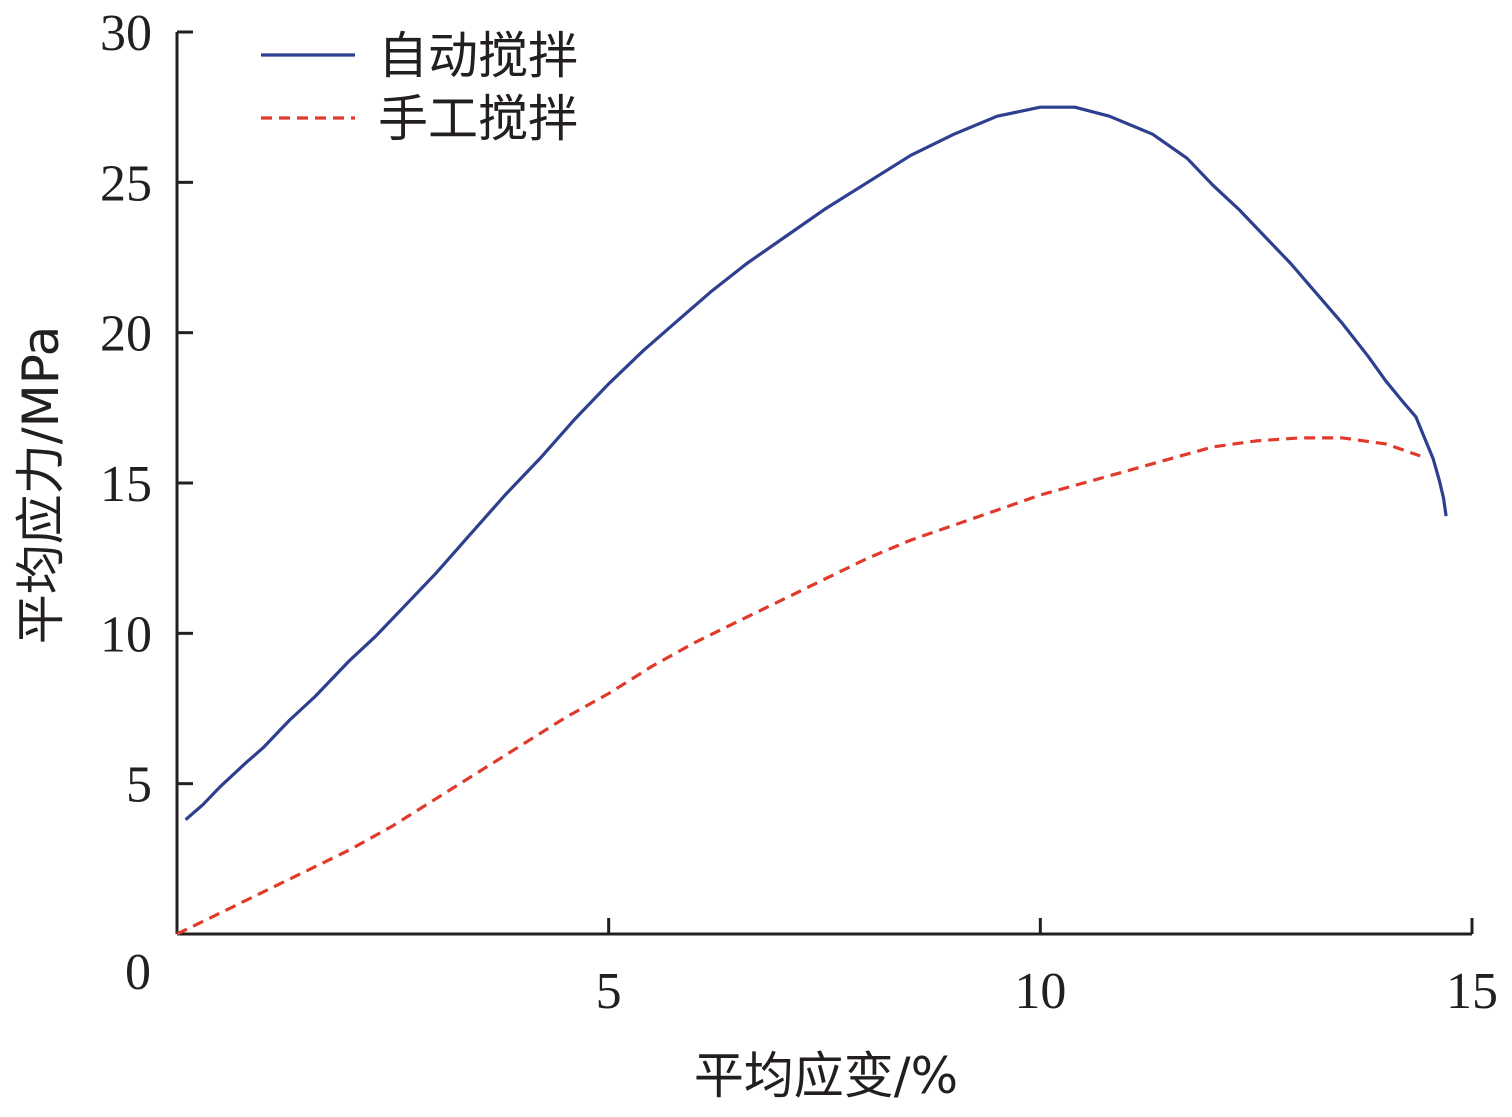 Image resolution: width=1512 pixels, height=1117 pixels. What do you see at coordinates (826, 1076) in the screenshot?
I see `x-axis-title: 平均应变/%` at bounding box center [826, 1076].